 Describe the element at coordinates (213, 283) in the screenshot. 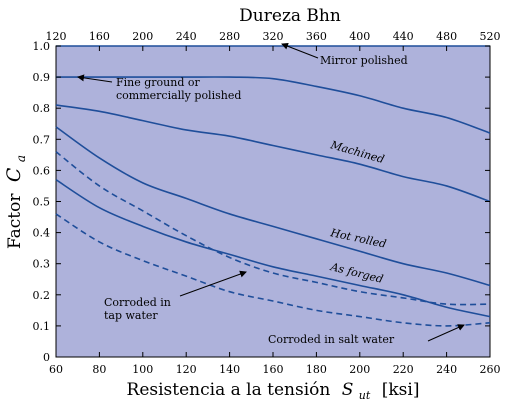

I see `annotation-tap-arrow` at that location.